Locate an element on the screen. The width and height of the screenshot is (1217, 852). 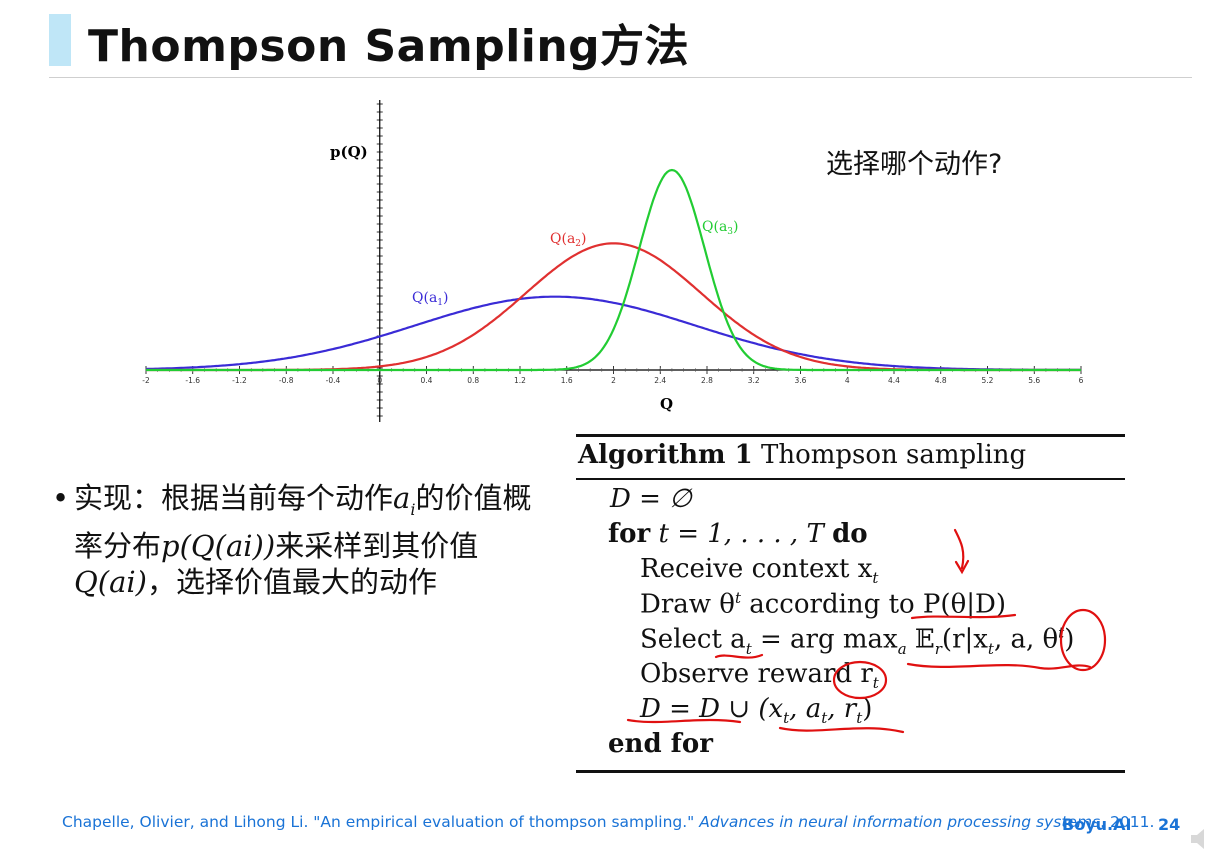
algo-line-update: D = D ∪ (xt, at, rt) is located at coordinates (756, 711).